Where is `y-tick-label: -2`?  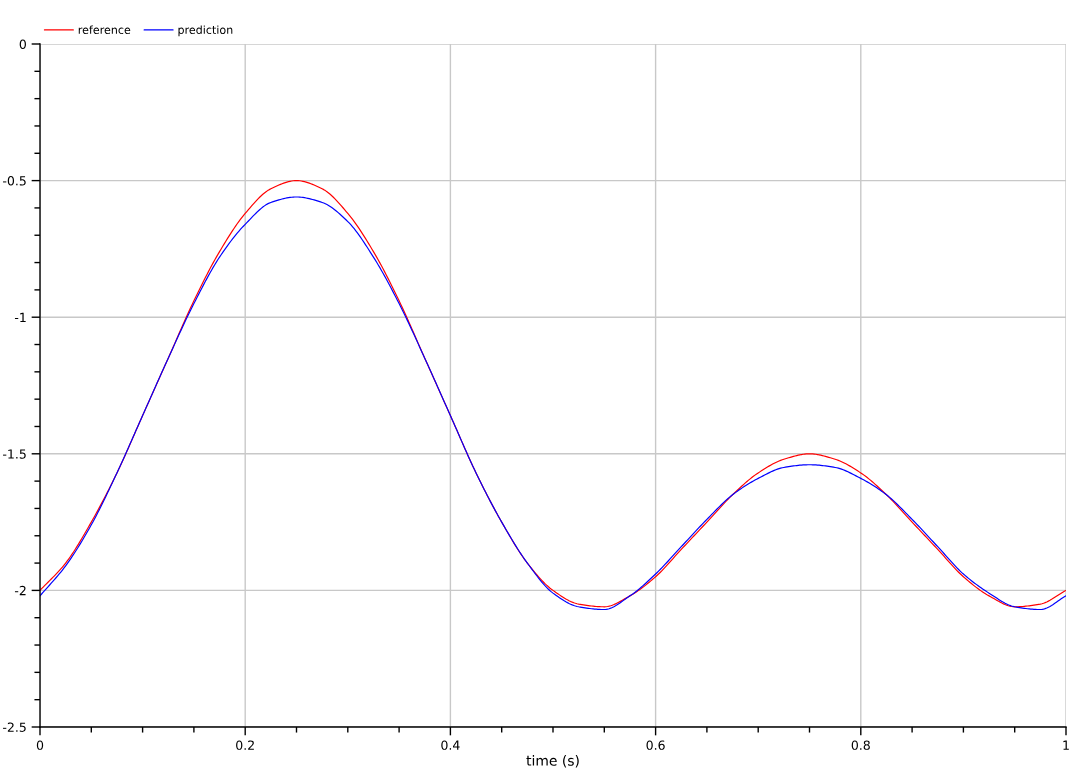
y-tick-label: -2 is located at coordinates (20, 590).